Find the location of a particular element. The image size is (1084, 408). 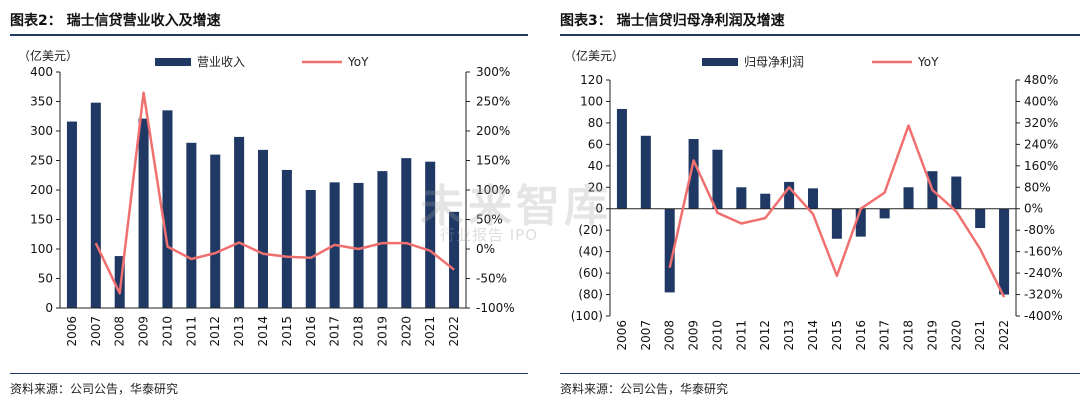

category-label: 2009 is located at coordinates (144, 331).